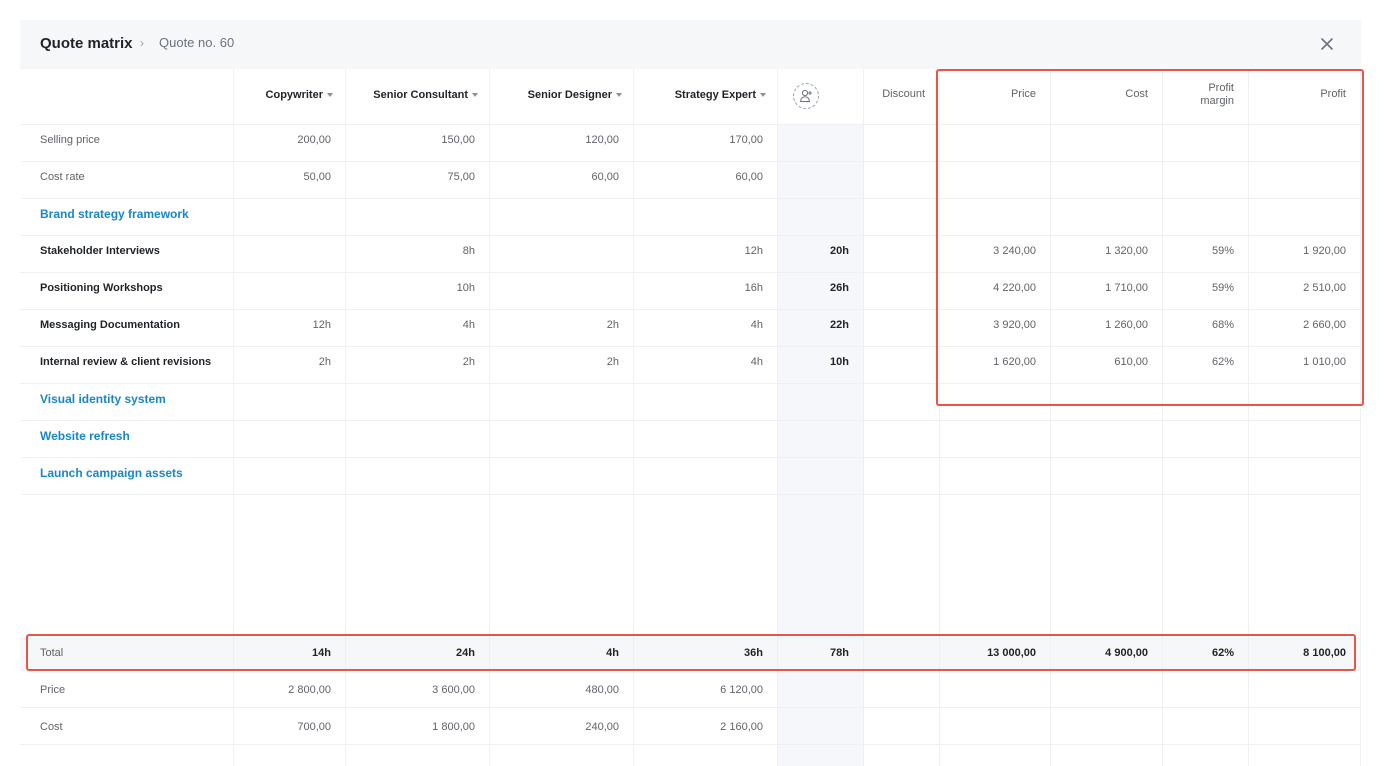  I want to click on task-profit: 2 660,00, so click(1324, 325).